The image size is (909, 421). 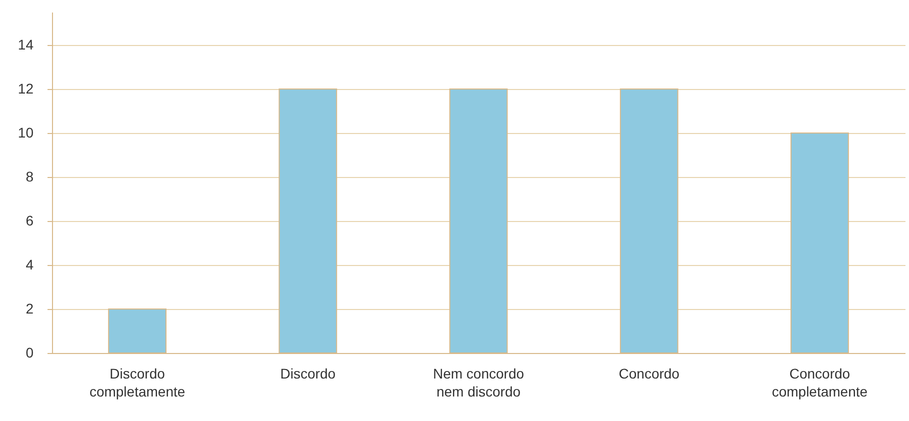 I want to click on y-tick-label: 6, so click(x=30, y=220).